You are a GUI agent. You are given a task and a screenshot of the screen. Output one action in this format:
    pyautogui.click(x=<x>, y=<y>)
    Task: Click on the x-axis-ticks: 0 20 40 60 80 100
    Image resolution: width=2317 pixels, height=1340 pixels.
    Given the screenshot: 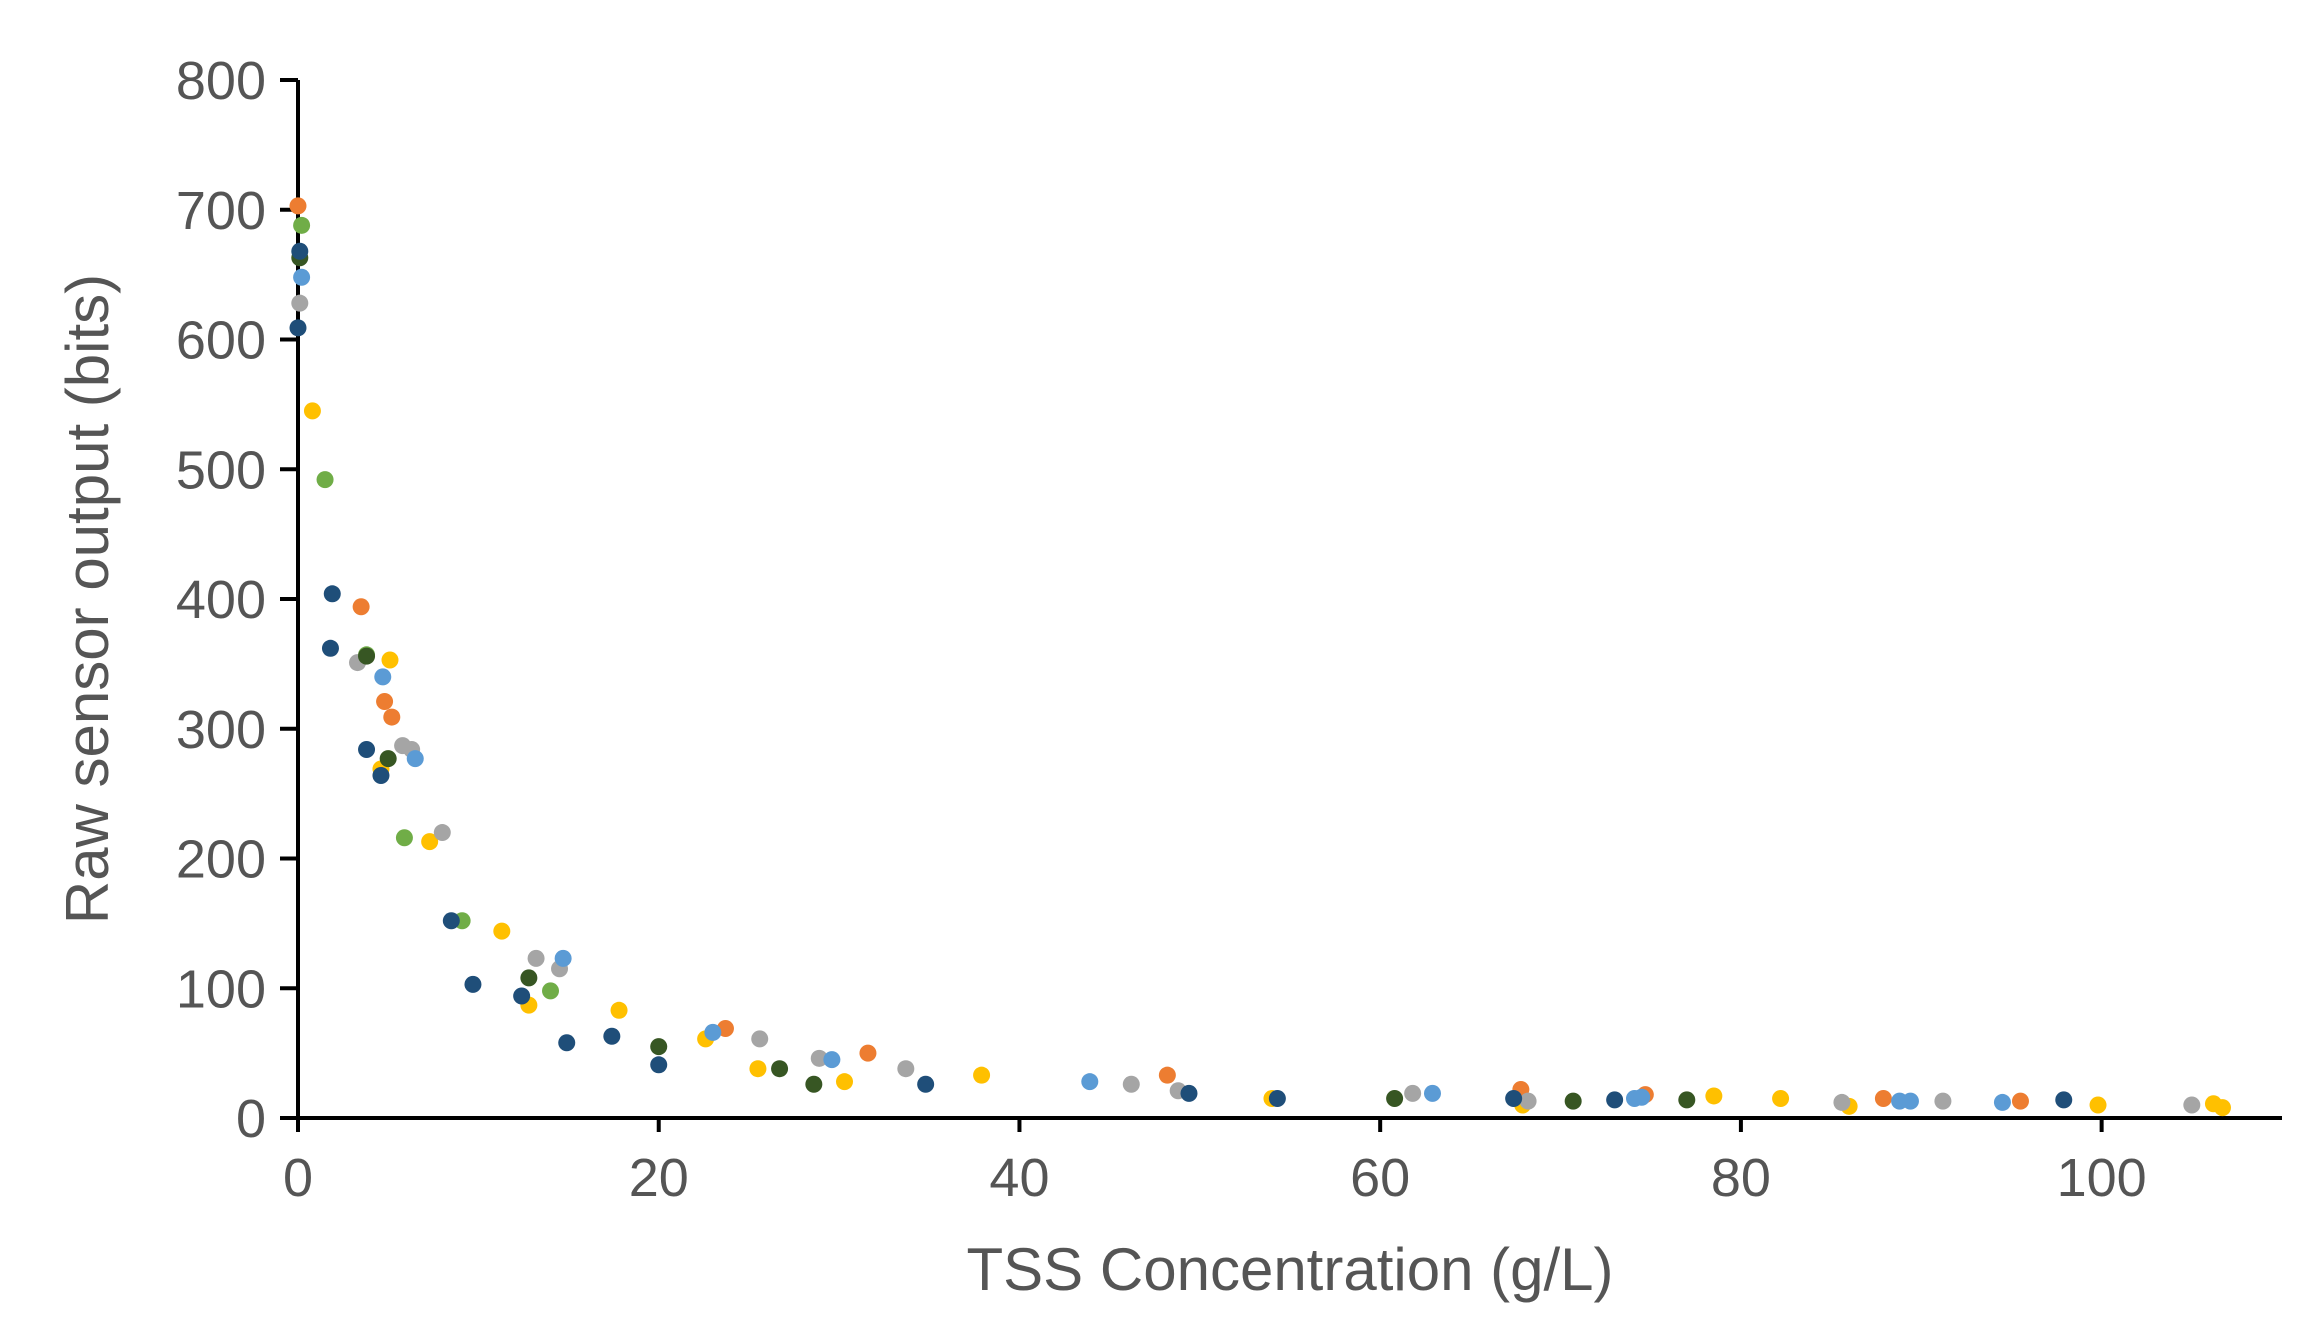 What is the action you would take?
    pyautogui.click(x=1215, y=1163)
    